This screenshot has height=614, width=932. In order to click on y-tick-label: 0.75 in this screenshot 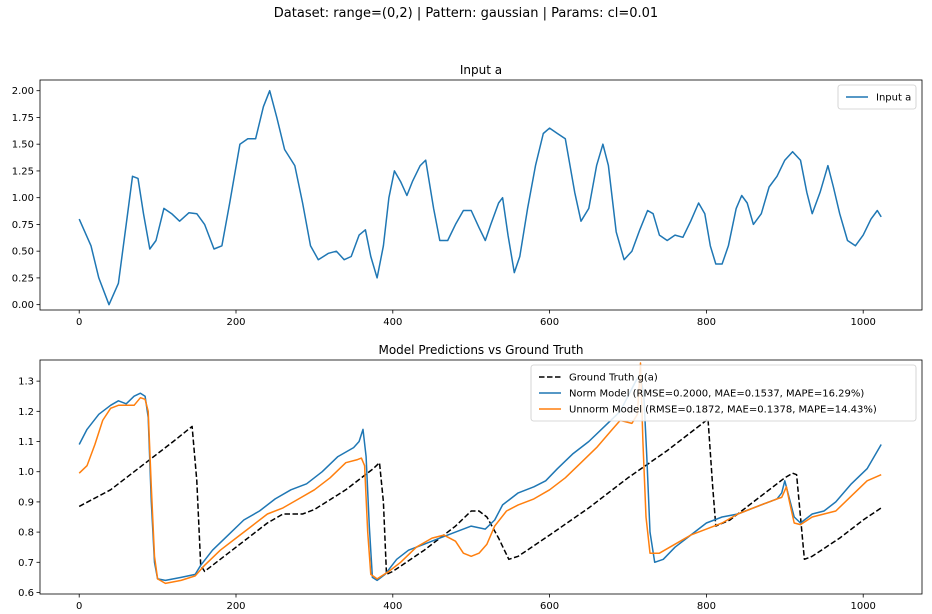, I will do `click(23, 225)`.